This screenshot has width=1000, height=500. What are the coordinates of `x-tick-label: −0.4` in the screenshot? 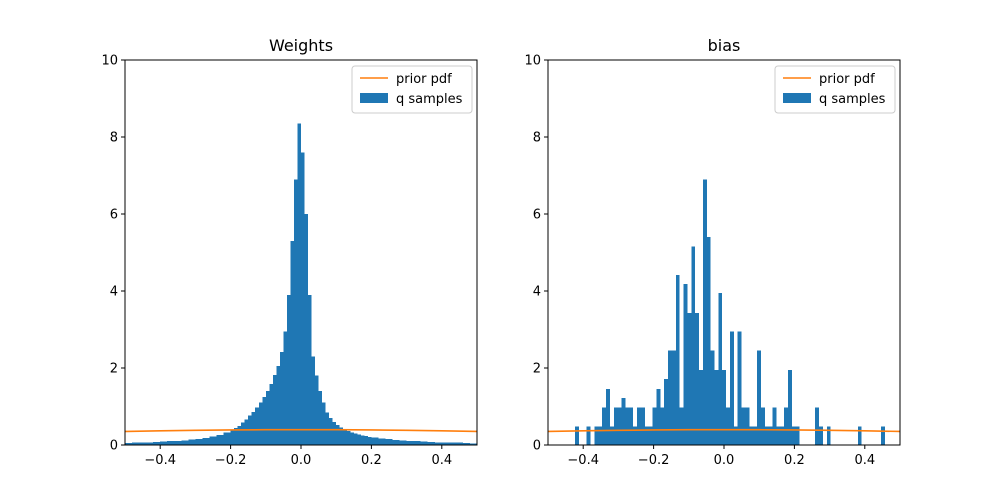 It's located at (583, 460).